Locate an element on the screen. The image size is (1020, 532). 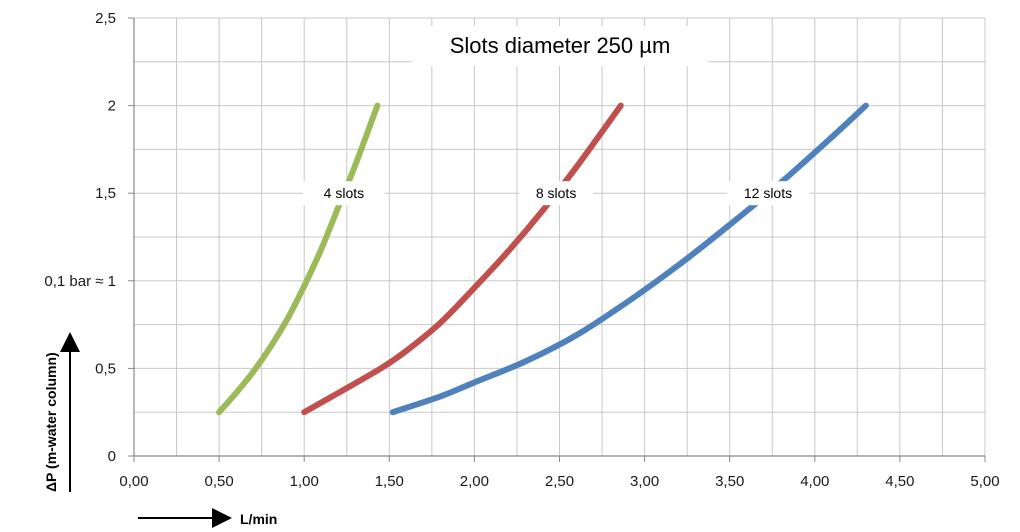
chart-title-background is located at coordinates (560, 46).